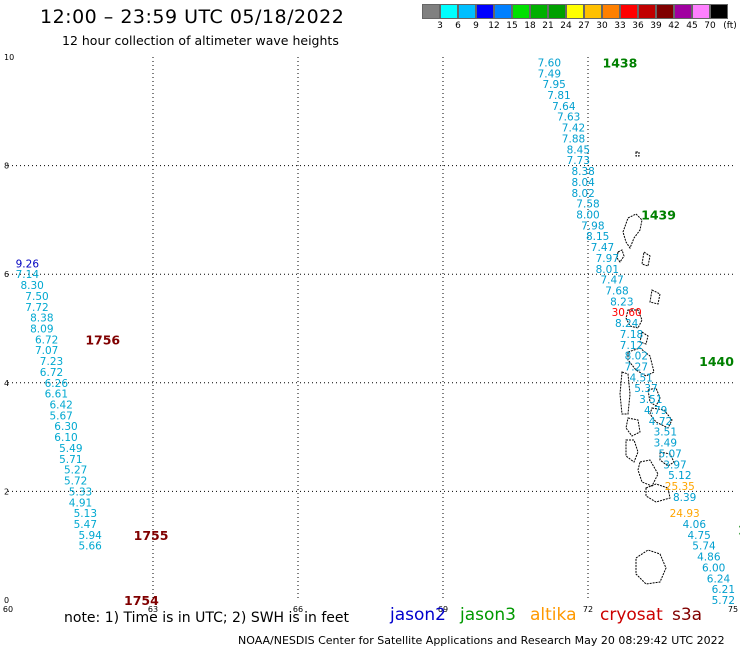  I want to click on y-tick-label: 0, so click(6, 600).